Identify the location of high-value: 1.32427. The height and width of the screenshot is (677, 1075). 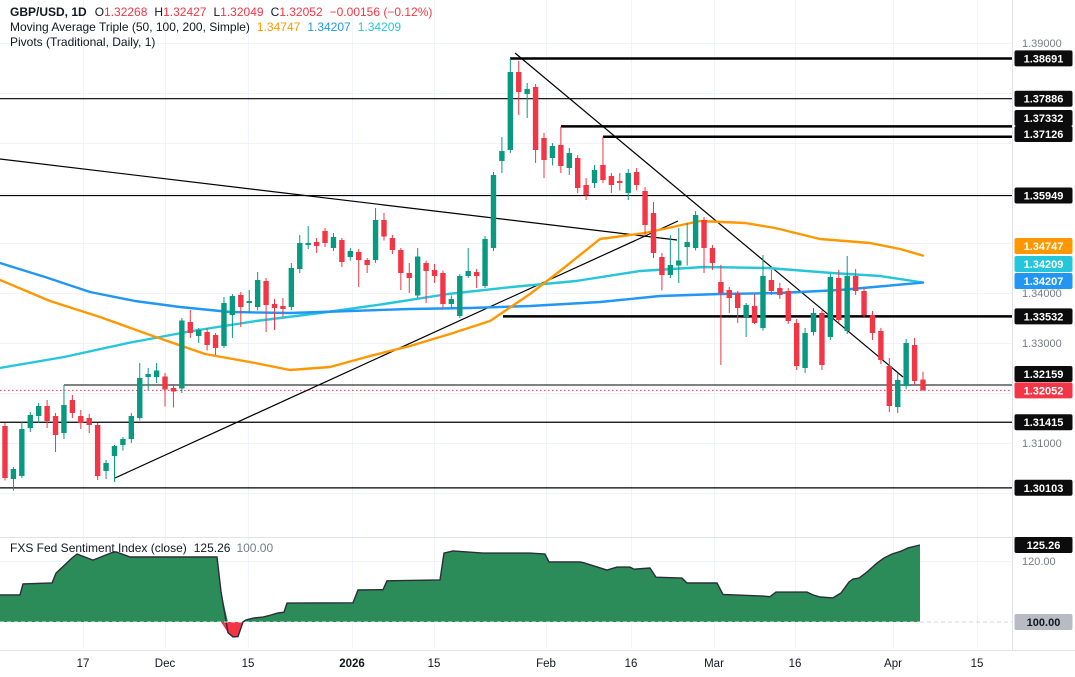
(185, 12).